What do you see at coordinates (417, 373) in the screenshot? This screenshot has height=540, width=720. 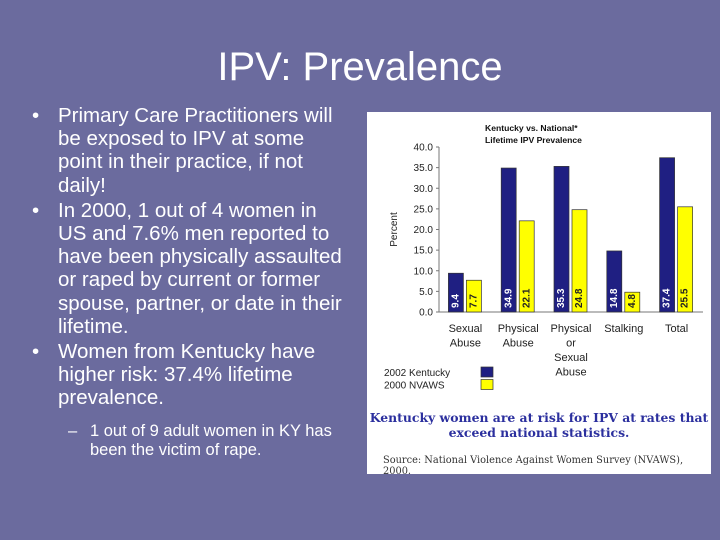 I see `legend-label: 2002 Kentucky` at bounding box center [417, 373].